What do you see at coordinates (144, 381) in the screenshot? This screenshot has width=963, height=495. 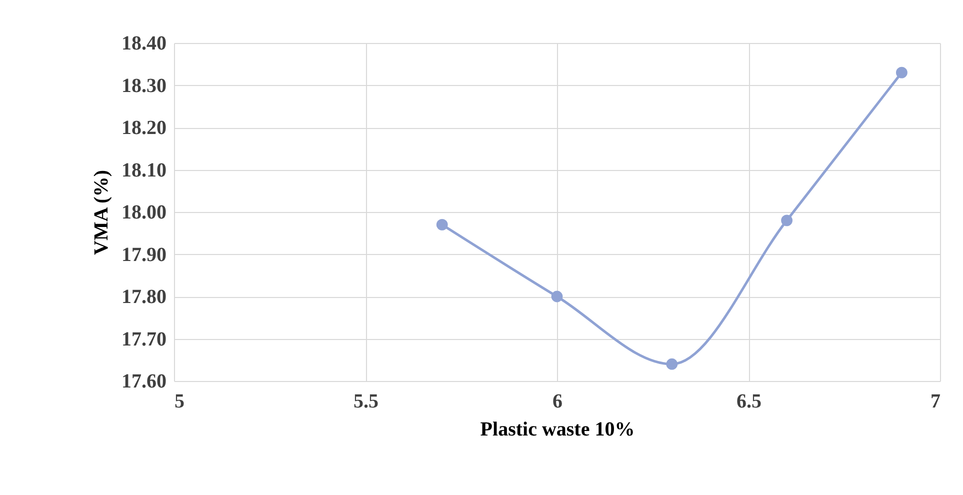 I see `y-tick-label: 17.60` at bounding box center [144, 381].